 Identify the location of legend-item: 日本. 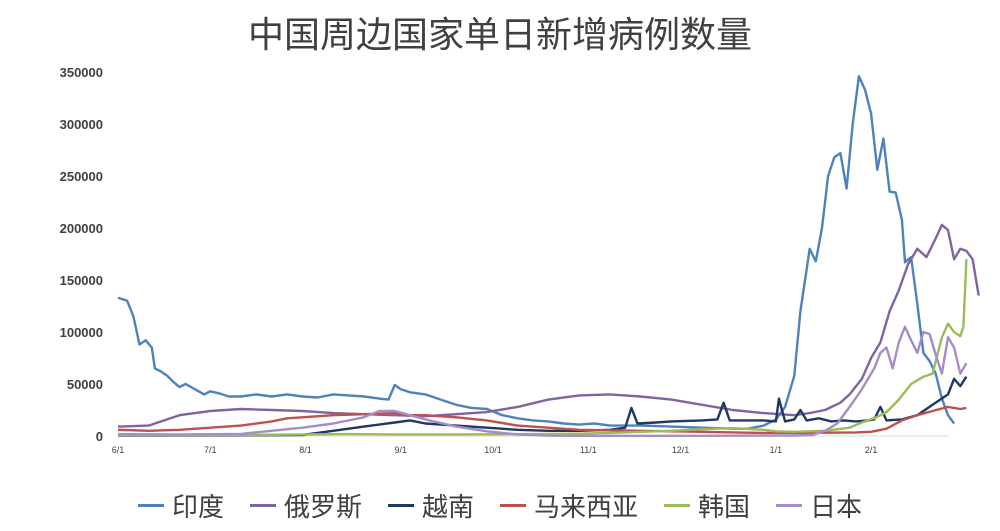
(819, 505).